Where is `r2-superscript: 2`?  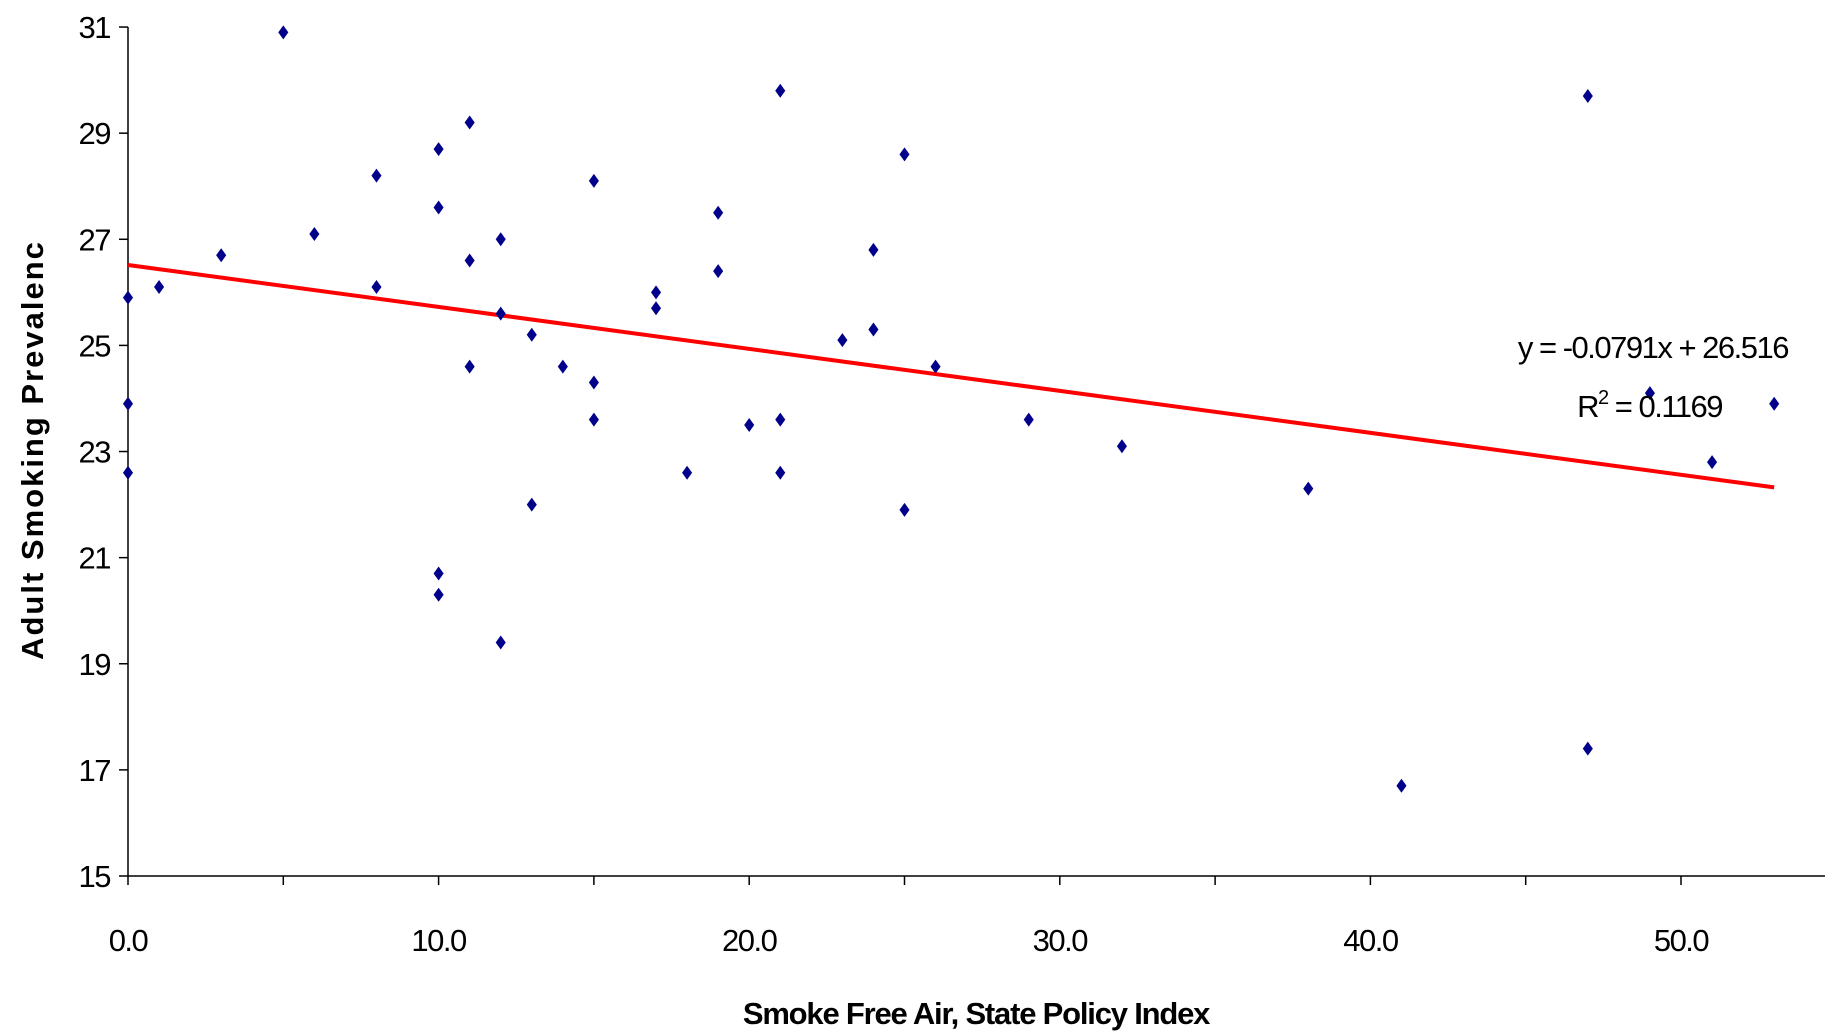
r2-superscript: 2 is located at coordinates (1603, 398).